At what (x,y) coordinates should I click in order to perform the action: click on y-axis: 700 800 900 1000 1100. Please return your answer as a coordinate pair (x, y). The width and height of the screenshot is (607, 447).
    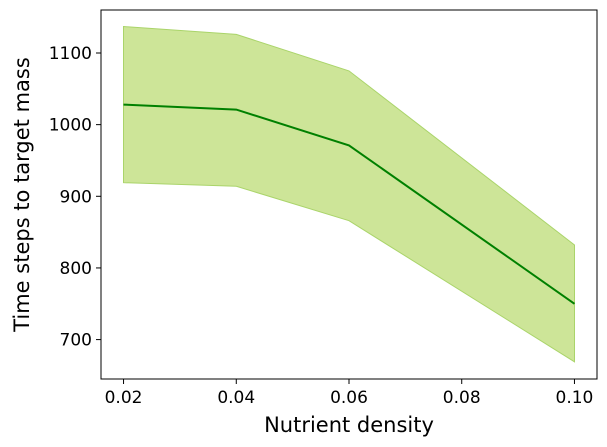
    Looking at the image, I should click on (75, 197).